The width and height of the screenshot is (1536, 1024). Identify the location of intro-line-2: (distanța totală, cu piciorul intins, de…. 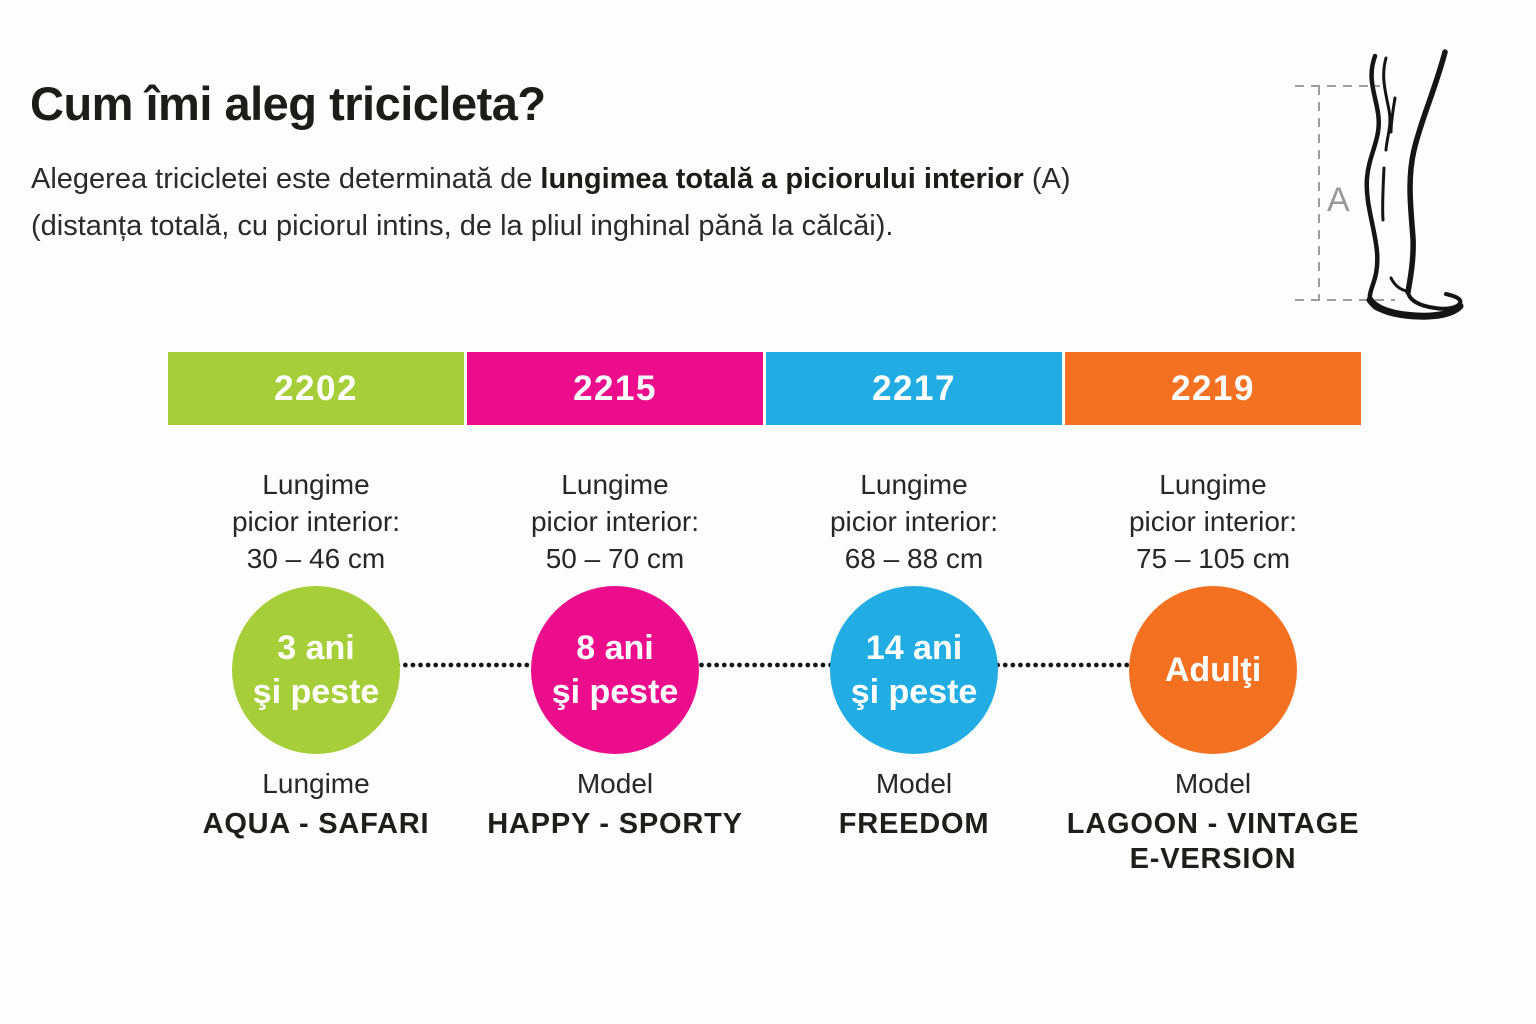
(462, 226).